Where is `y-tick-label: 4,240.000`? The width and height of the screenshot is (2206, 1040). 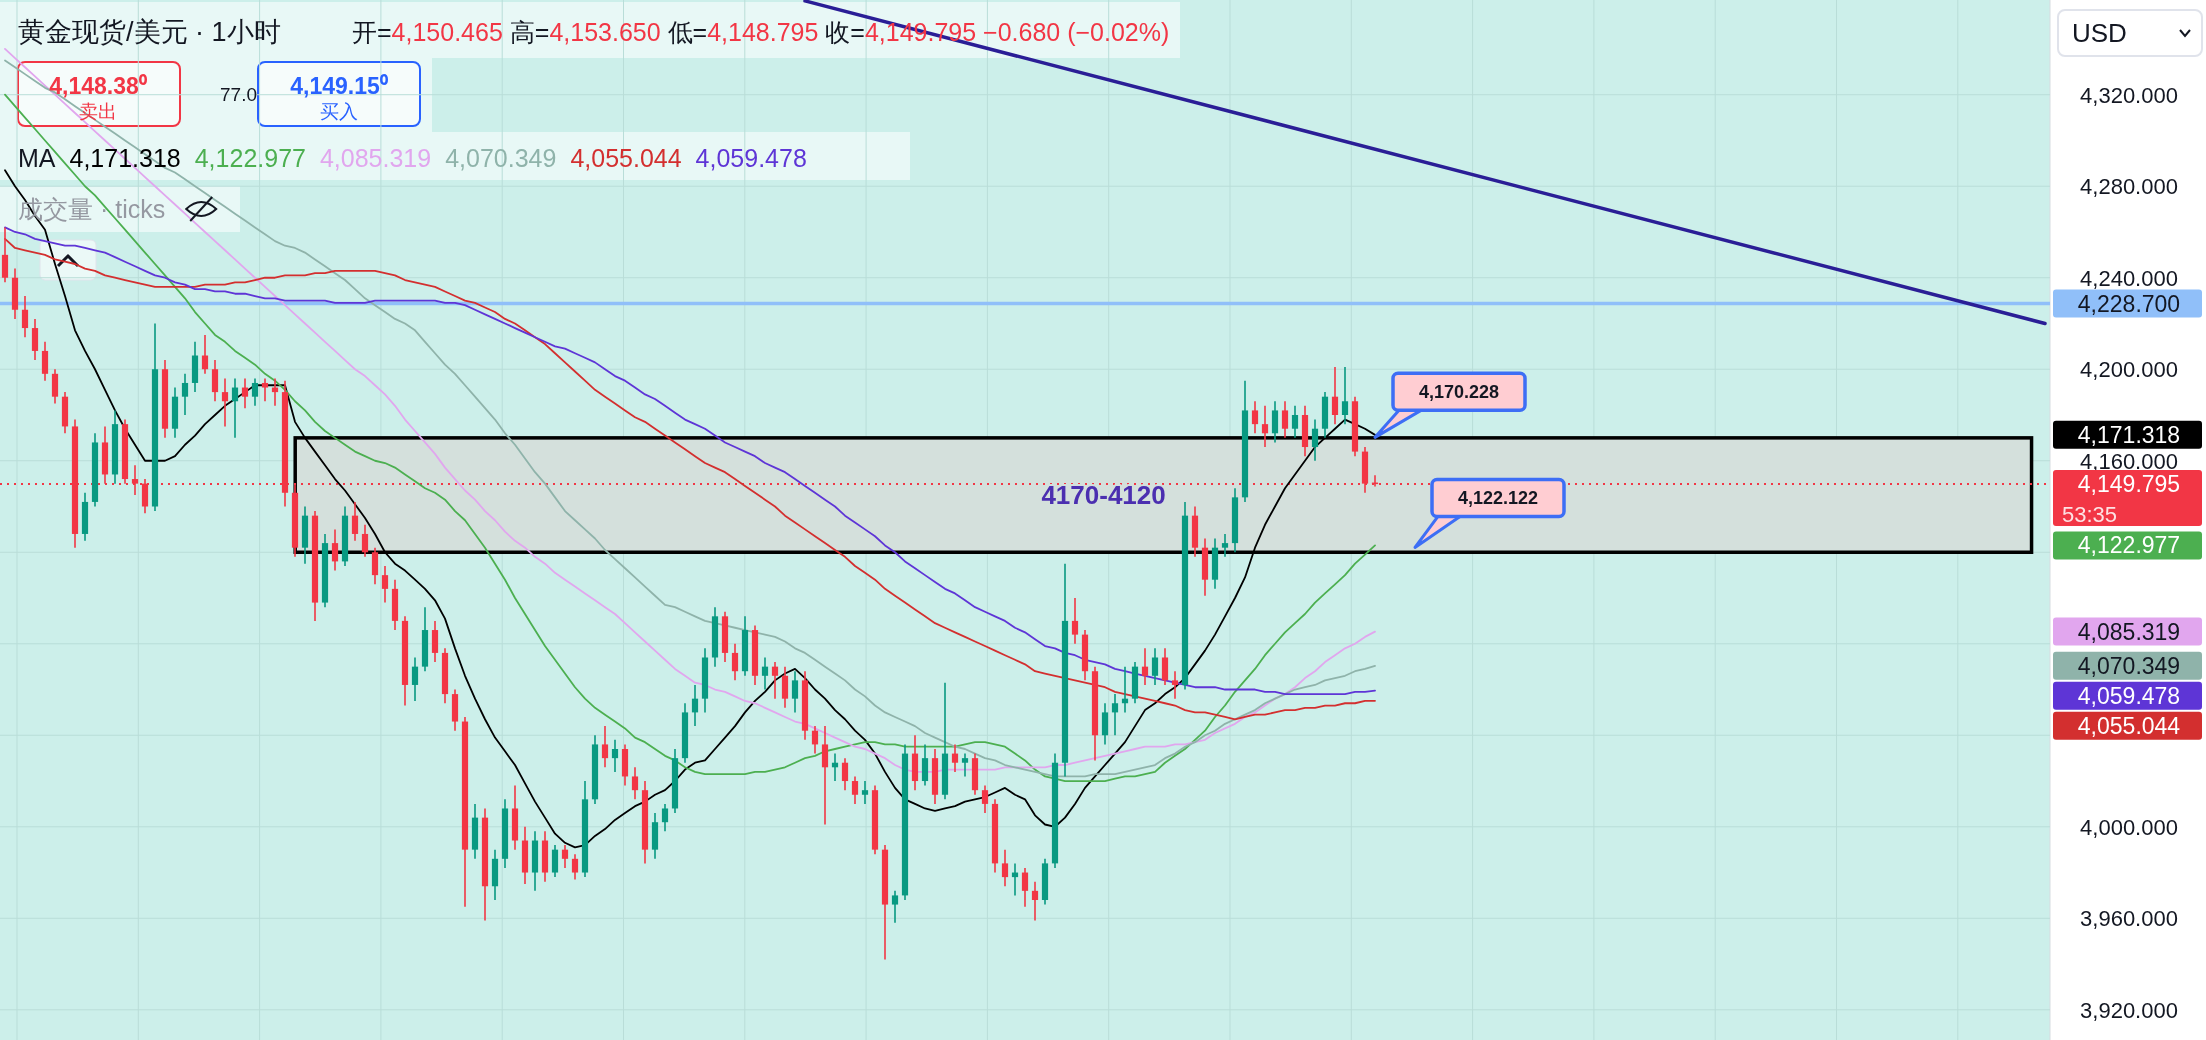 y-tick-label: 4,240.000 is located at coordinates (2129, 278).